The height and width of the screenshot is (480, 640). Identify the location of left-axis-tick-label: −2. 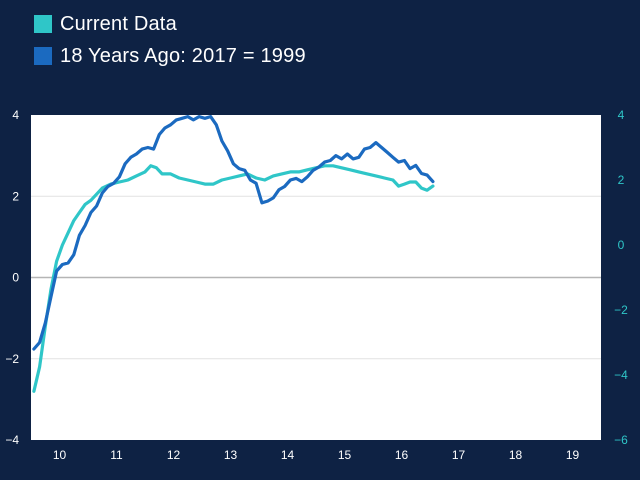
(12, 359).